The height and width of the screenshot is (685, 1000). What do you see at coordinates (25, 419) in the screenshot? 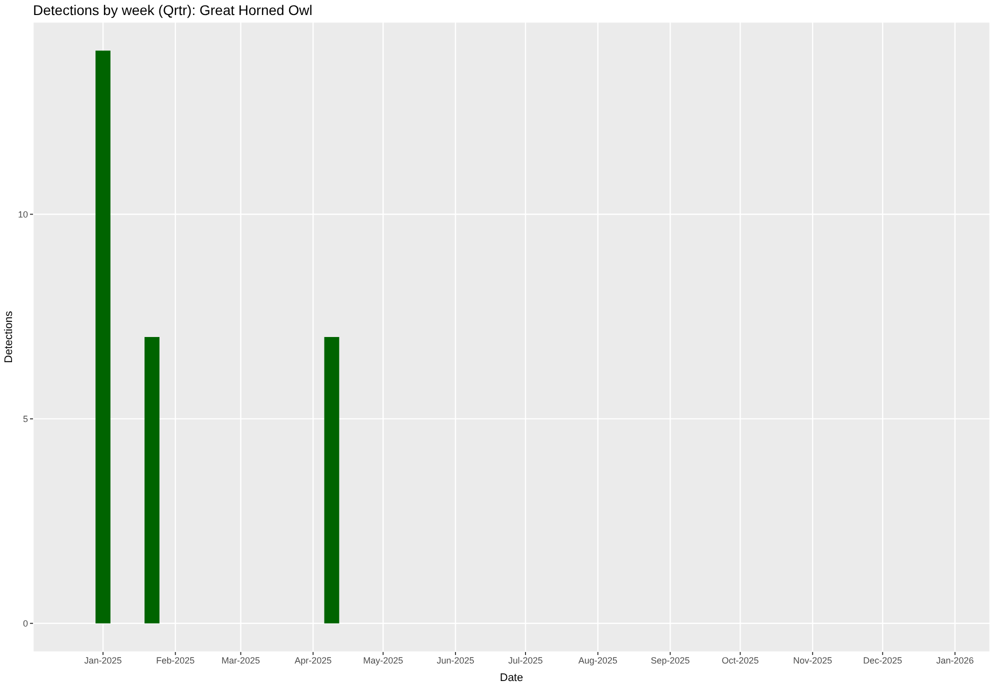
I see `y-tick-label: 5` at bounding box center [25, 419].